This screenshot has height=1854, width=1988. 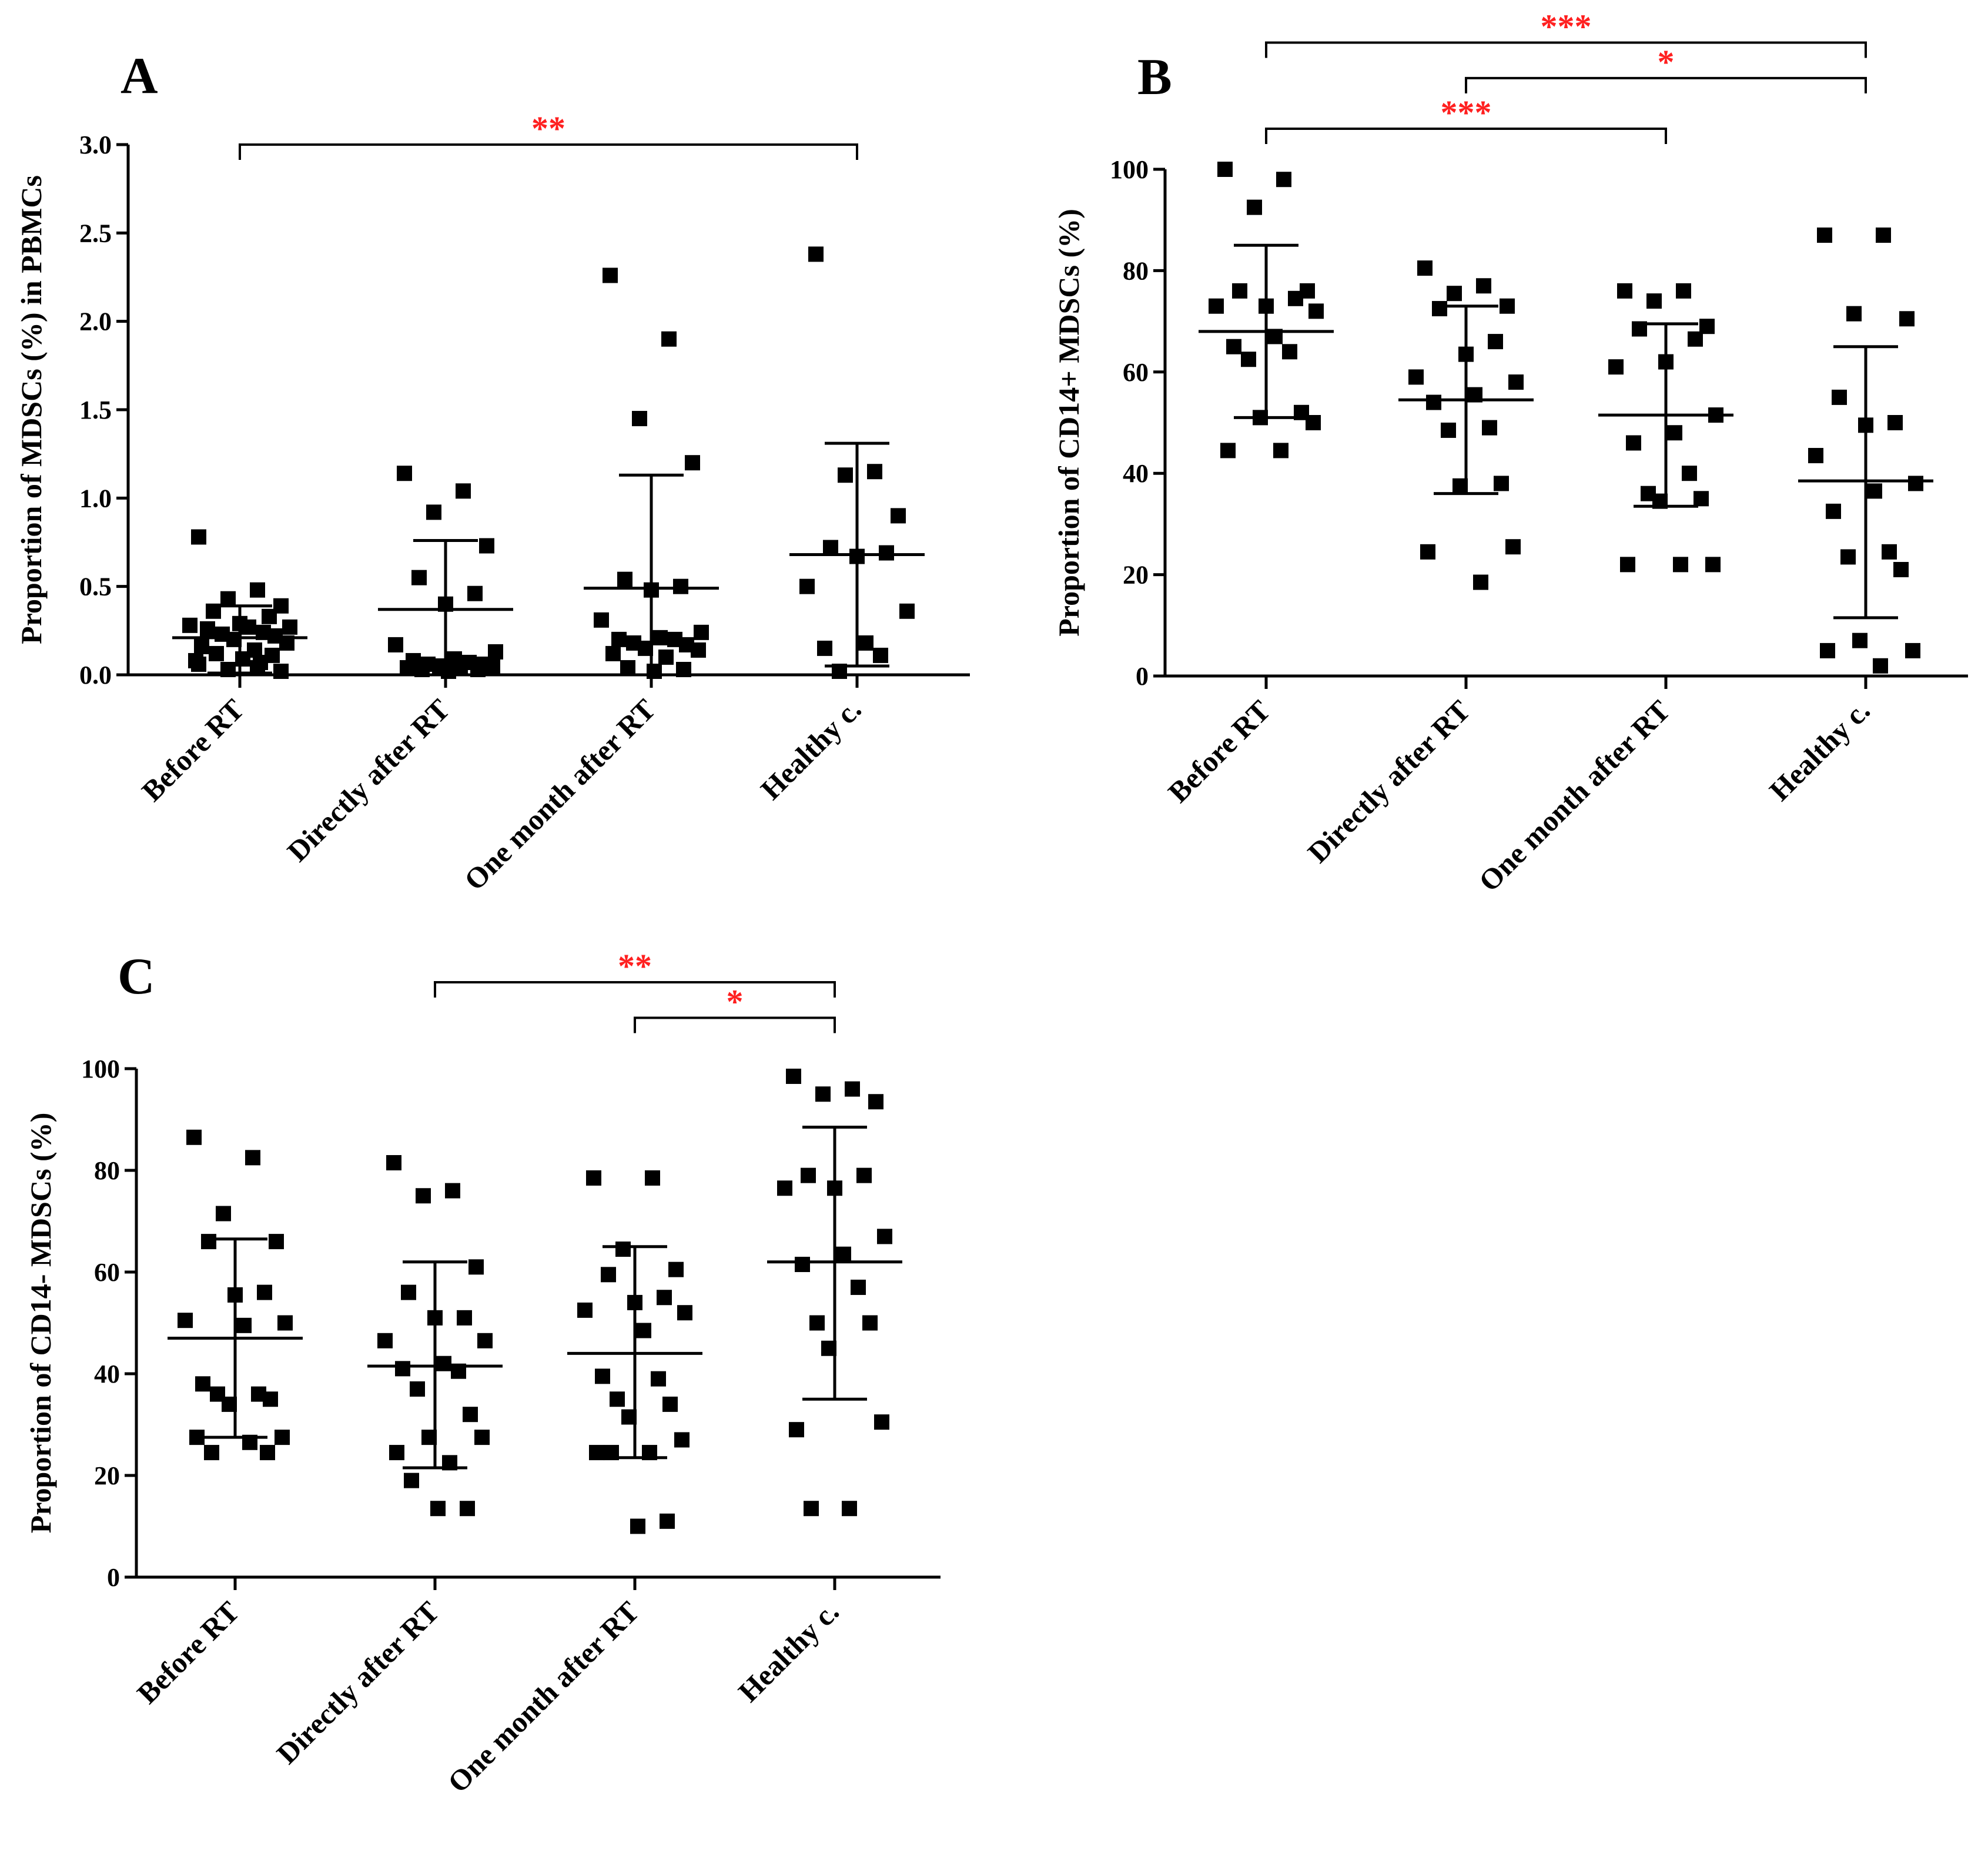 What do you see at coordinates (95, 321) in the screenshot?
I see `y-tick-label: 2.0` at bounding box center [95, 321].